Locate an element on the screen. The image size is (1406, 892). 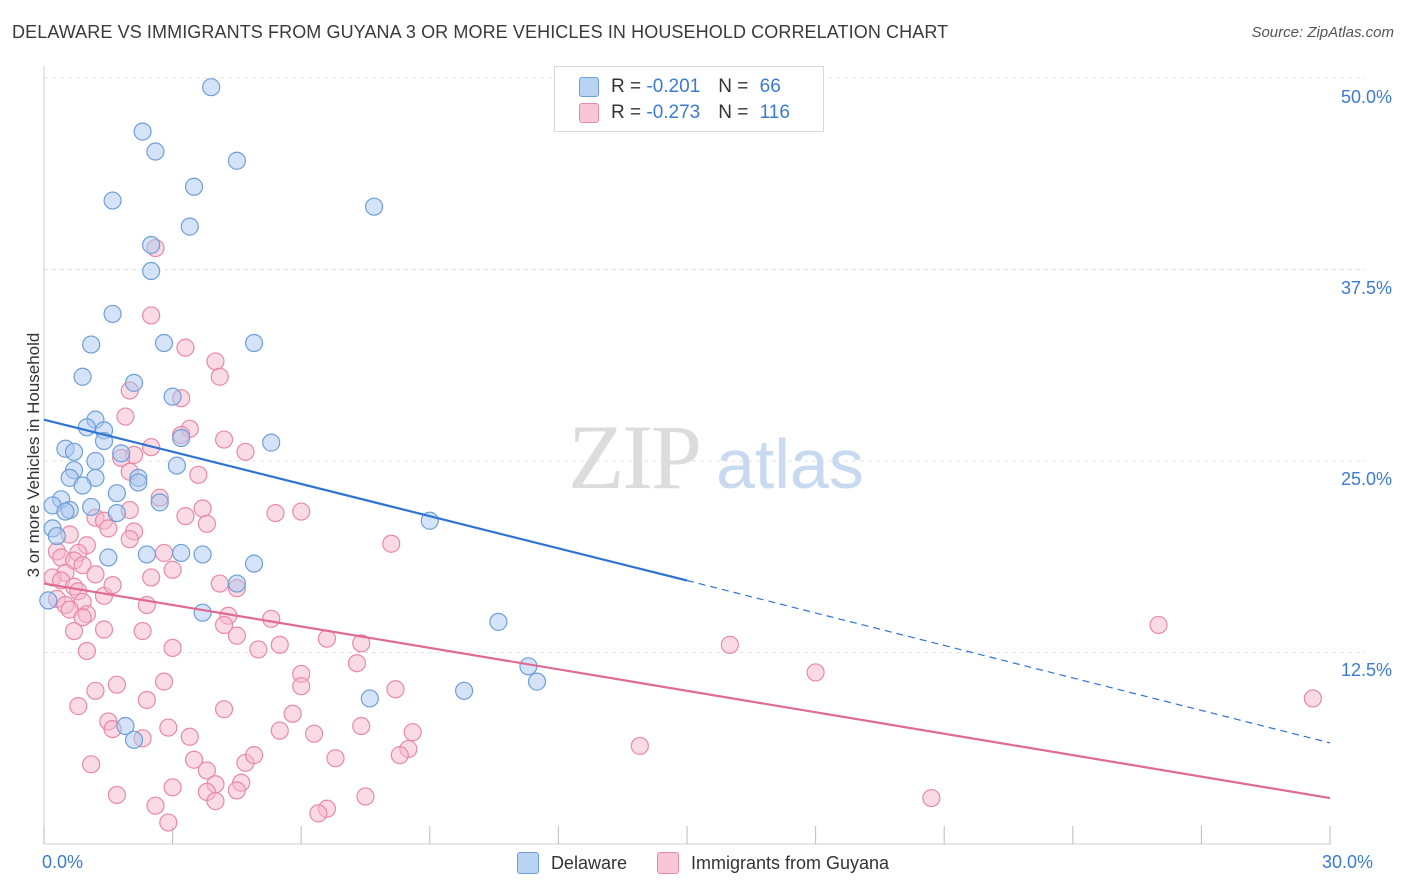
delaware-trend-extrapolation is located at coordinates (1008, 661).